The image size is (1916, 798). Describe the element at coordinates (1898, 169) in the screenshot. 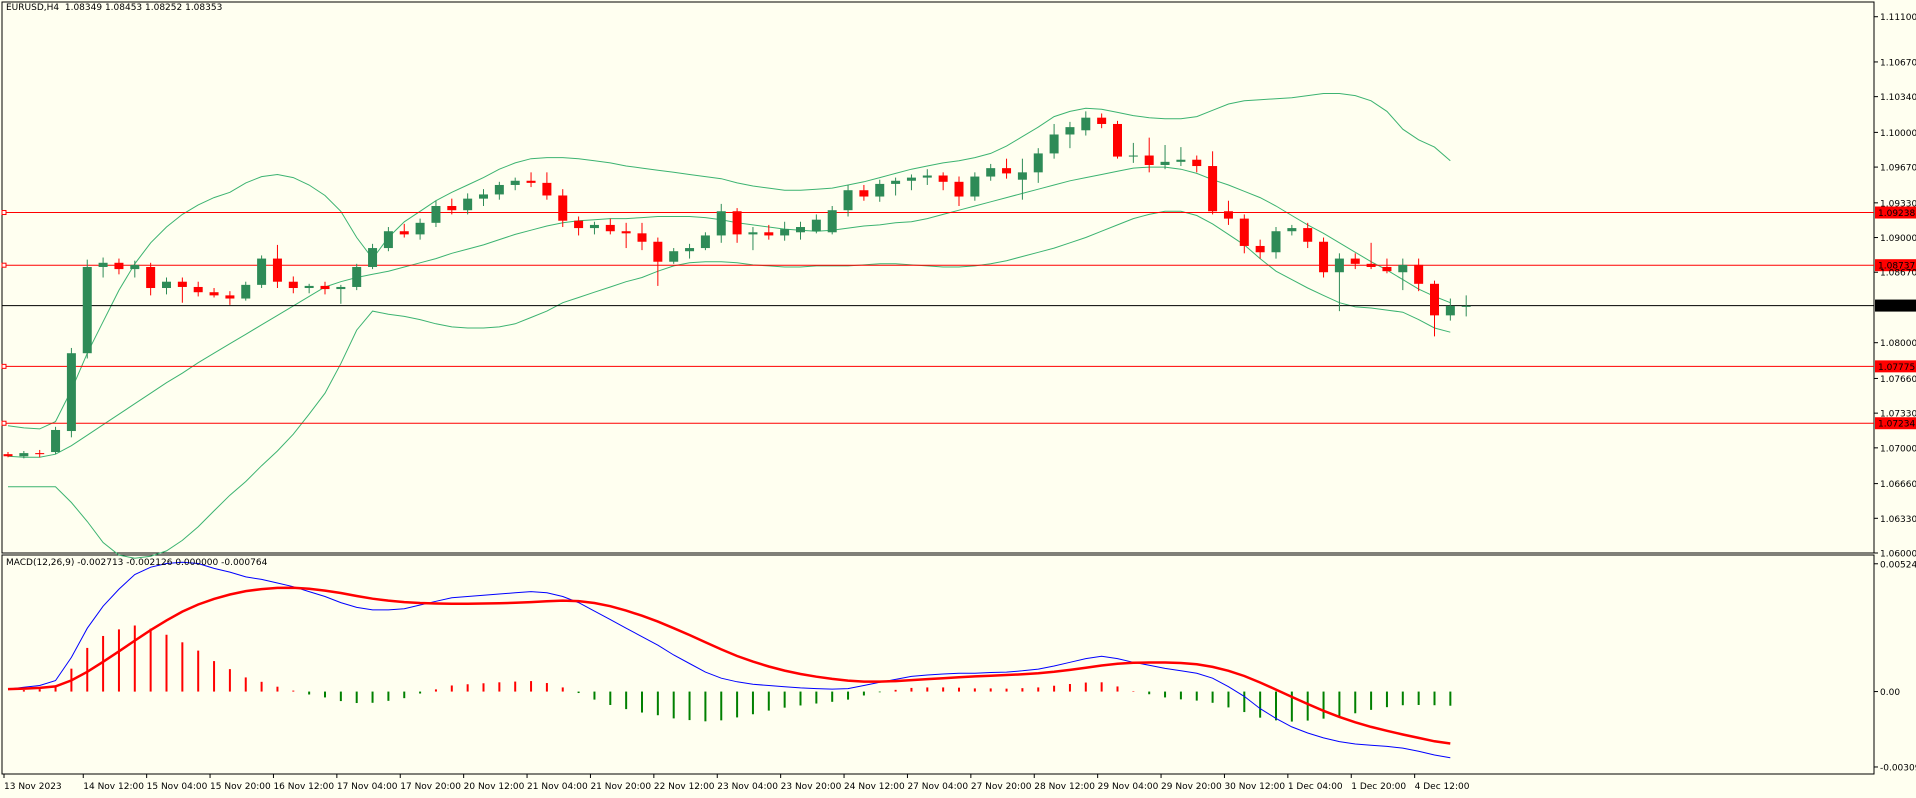

I see `y-tick-label: 1.09670` at that location.